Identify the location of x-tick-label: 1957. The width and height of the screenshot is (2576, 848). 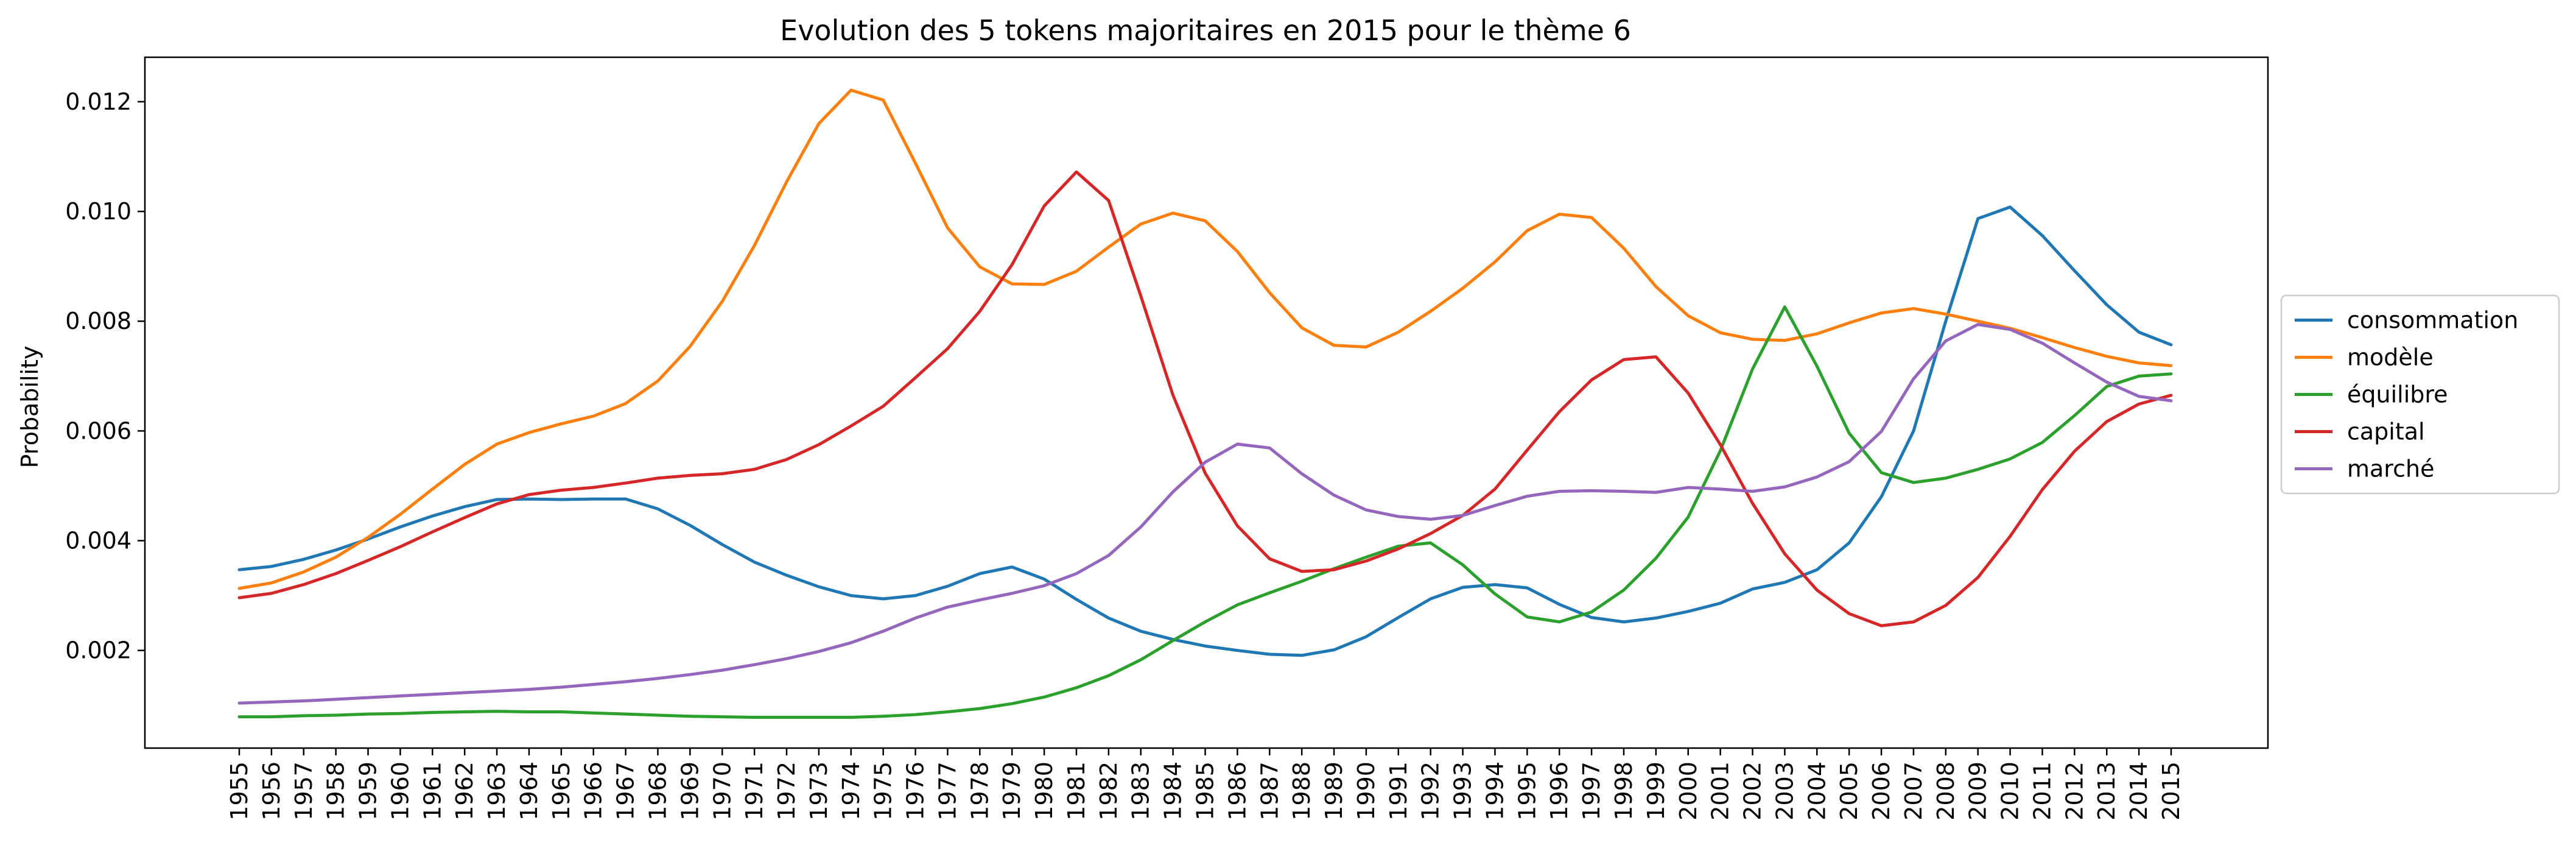
(303, 791).